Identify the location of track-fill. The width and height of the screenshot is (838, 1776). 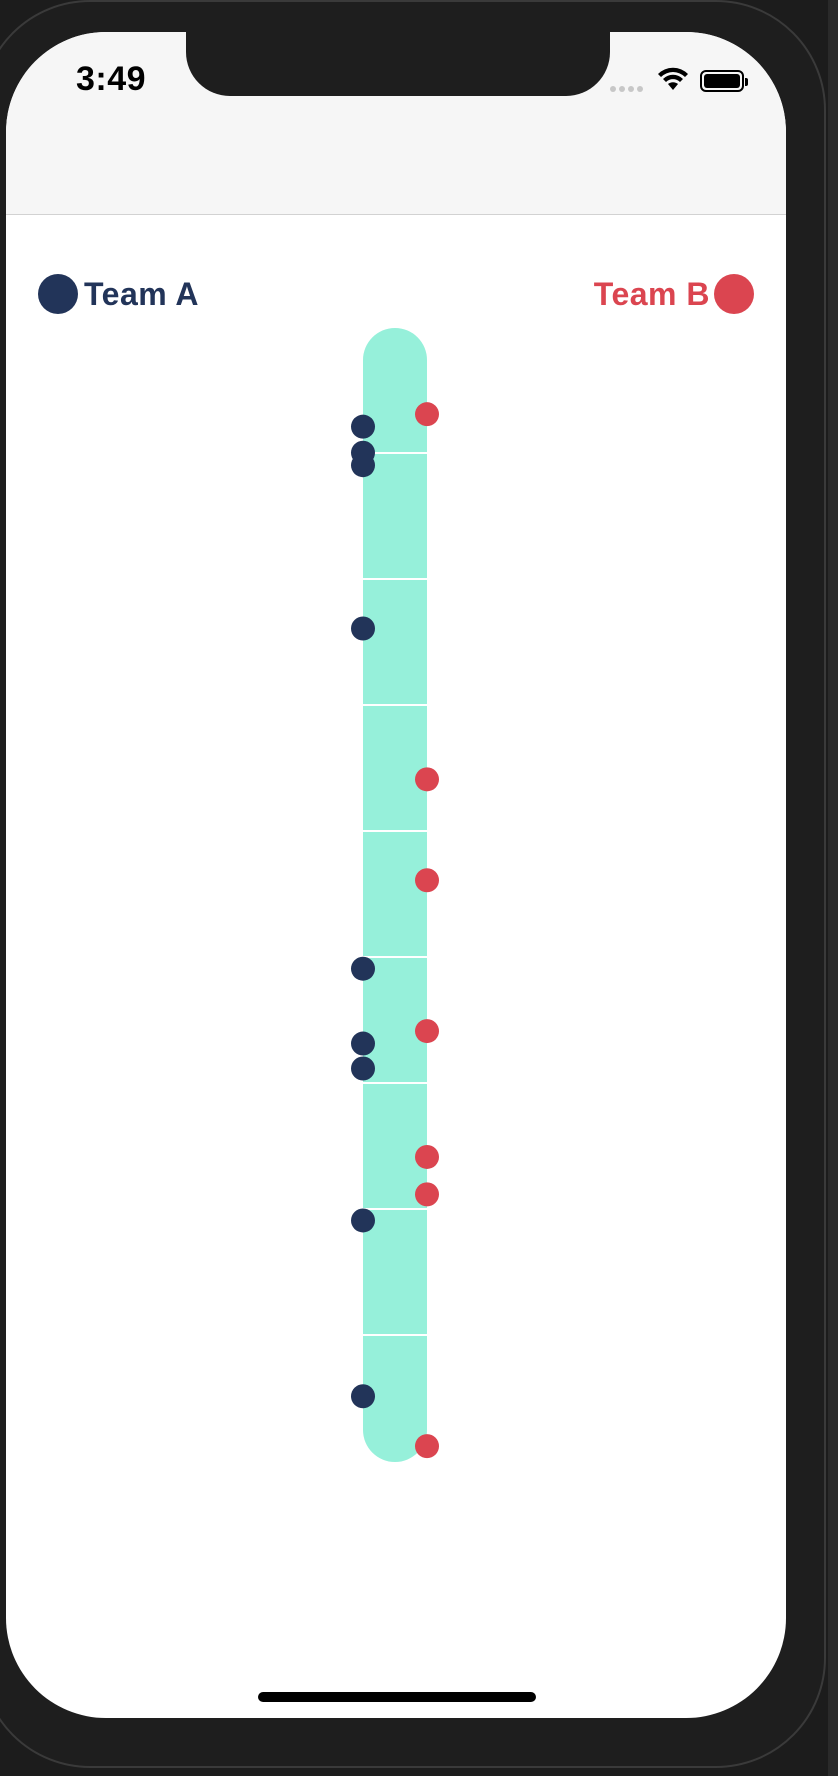
(395, 895).